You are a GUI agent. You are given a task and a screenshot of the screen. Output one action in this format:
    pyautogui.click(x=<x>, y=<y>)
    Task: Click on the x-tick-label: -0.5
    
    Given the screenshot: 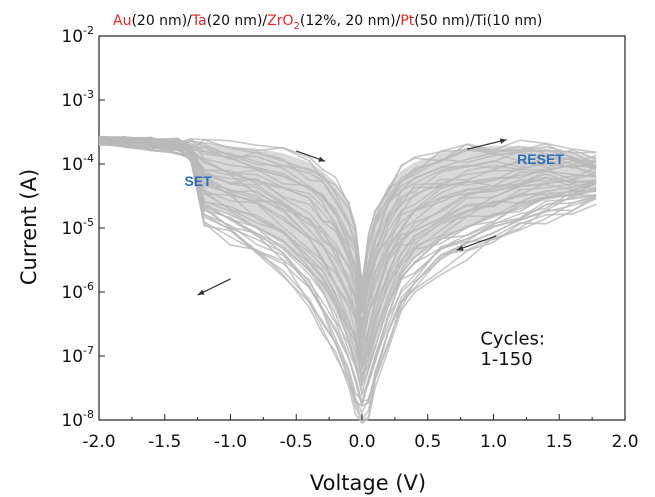 What is the action you would take?
    pyautogui.click(x=296, y=442)
    